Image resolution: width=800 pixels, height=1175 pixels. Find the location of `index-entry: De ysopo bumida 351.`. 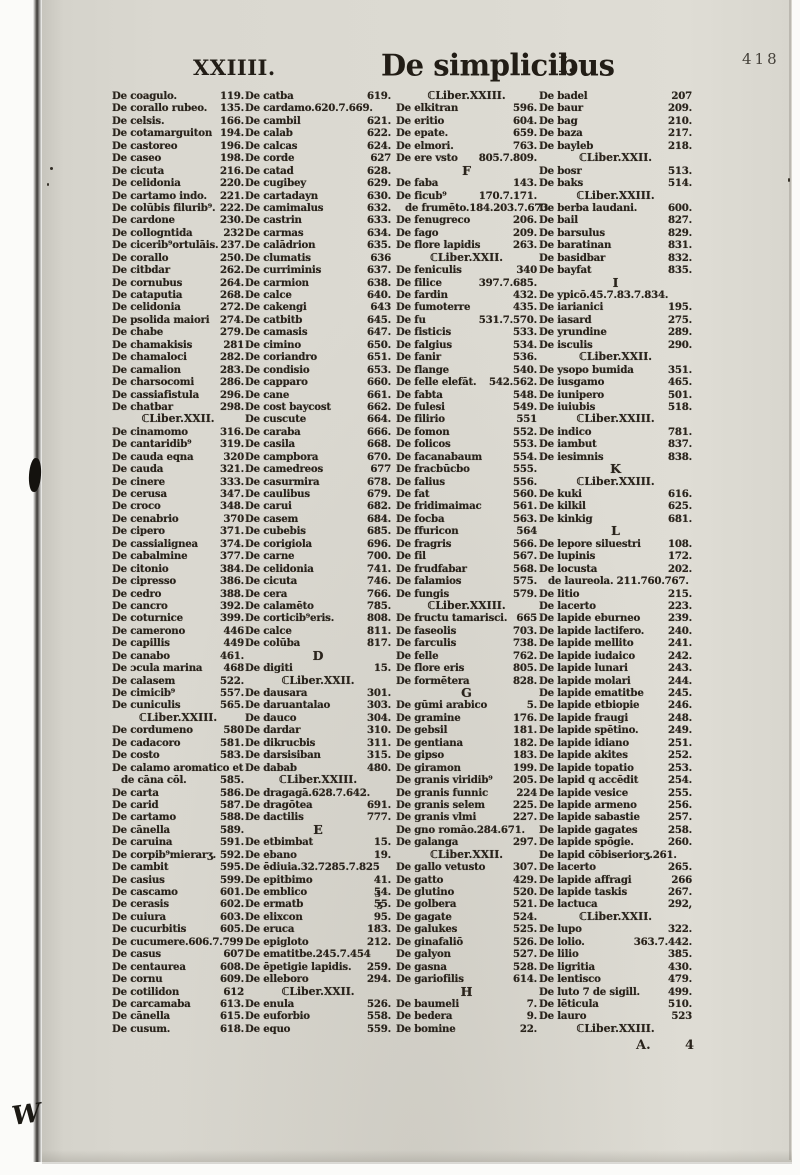

index-entry: De ysopo bumida 351. is located at coordinates (615, 370).